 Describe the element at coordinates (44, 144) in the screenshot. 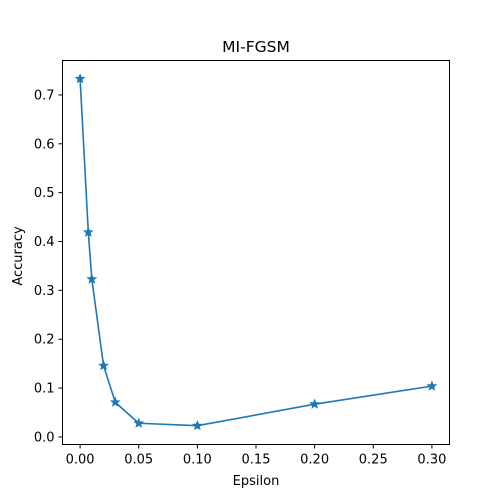

I see `y-tick-label: 0.6` at that location.